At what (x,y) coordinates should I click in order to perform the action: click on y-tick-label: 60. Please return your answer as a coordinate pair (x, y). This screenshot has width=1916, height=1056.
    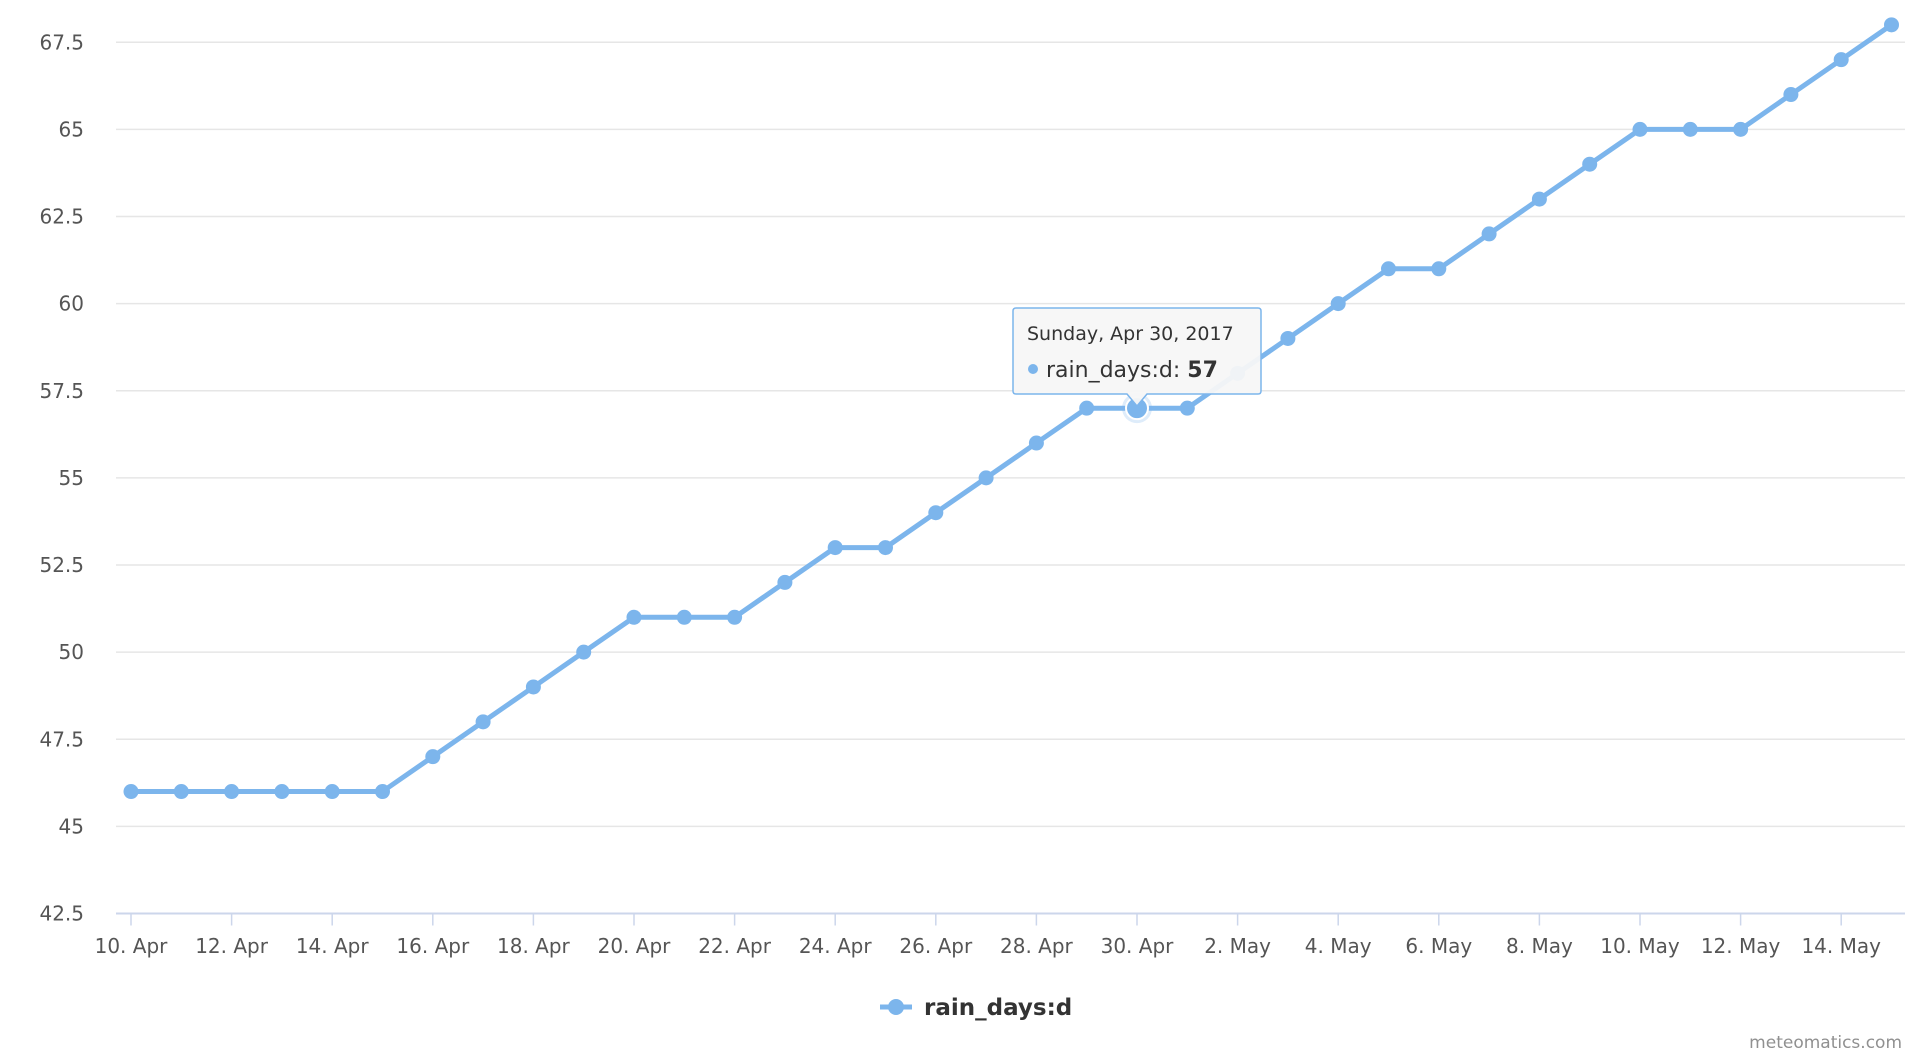
    Looking at the image, I should click on (71, 304).